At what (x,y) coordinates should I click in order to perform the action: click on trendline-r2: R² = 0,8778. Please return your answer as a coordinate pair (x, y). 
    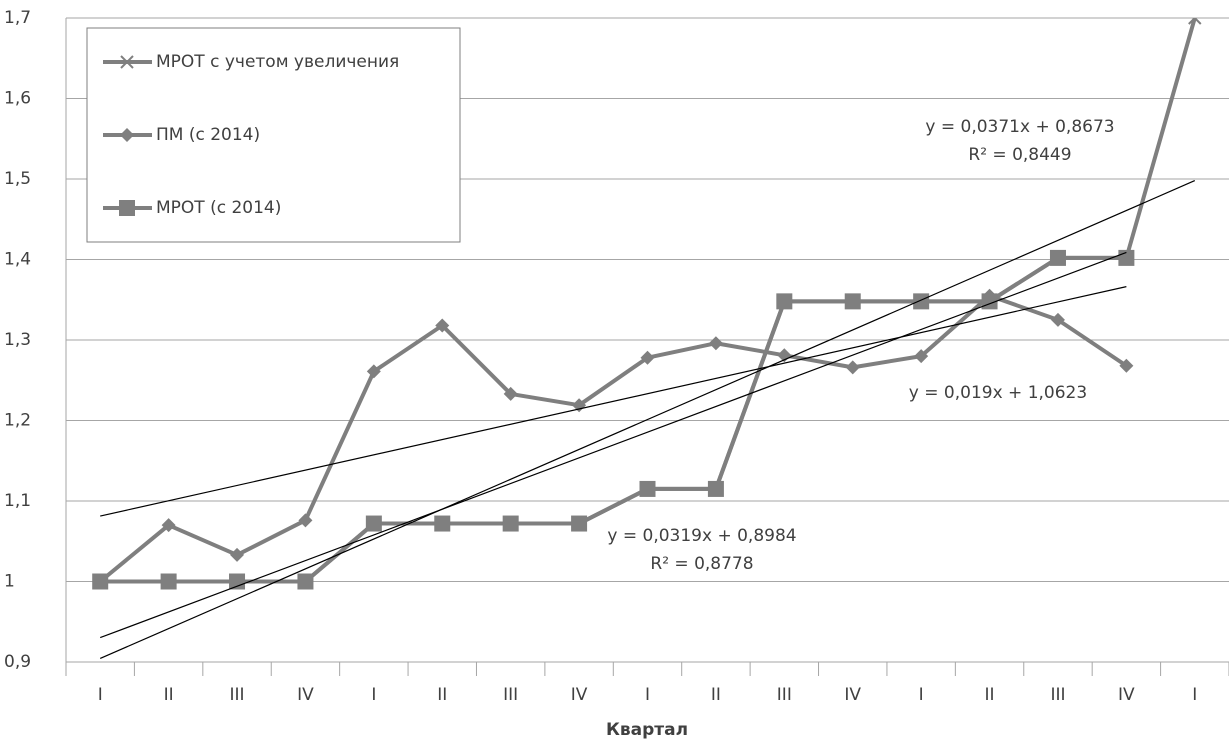
    Looking at the image, I should click on (701, 564).